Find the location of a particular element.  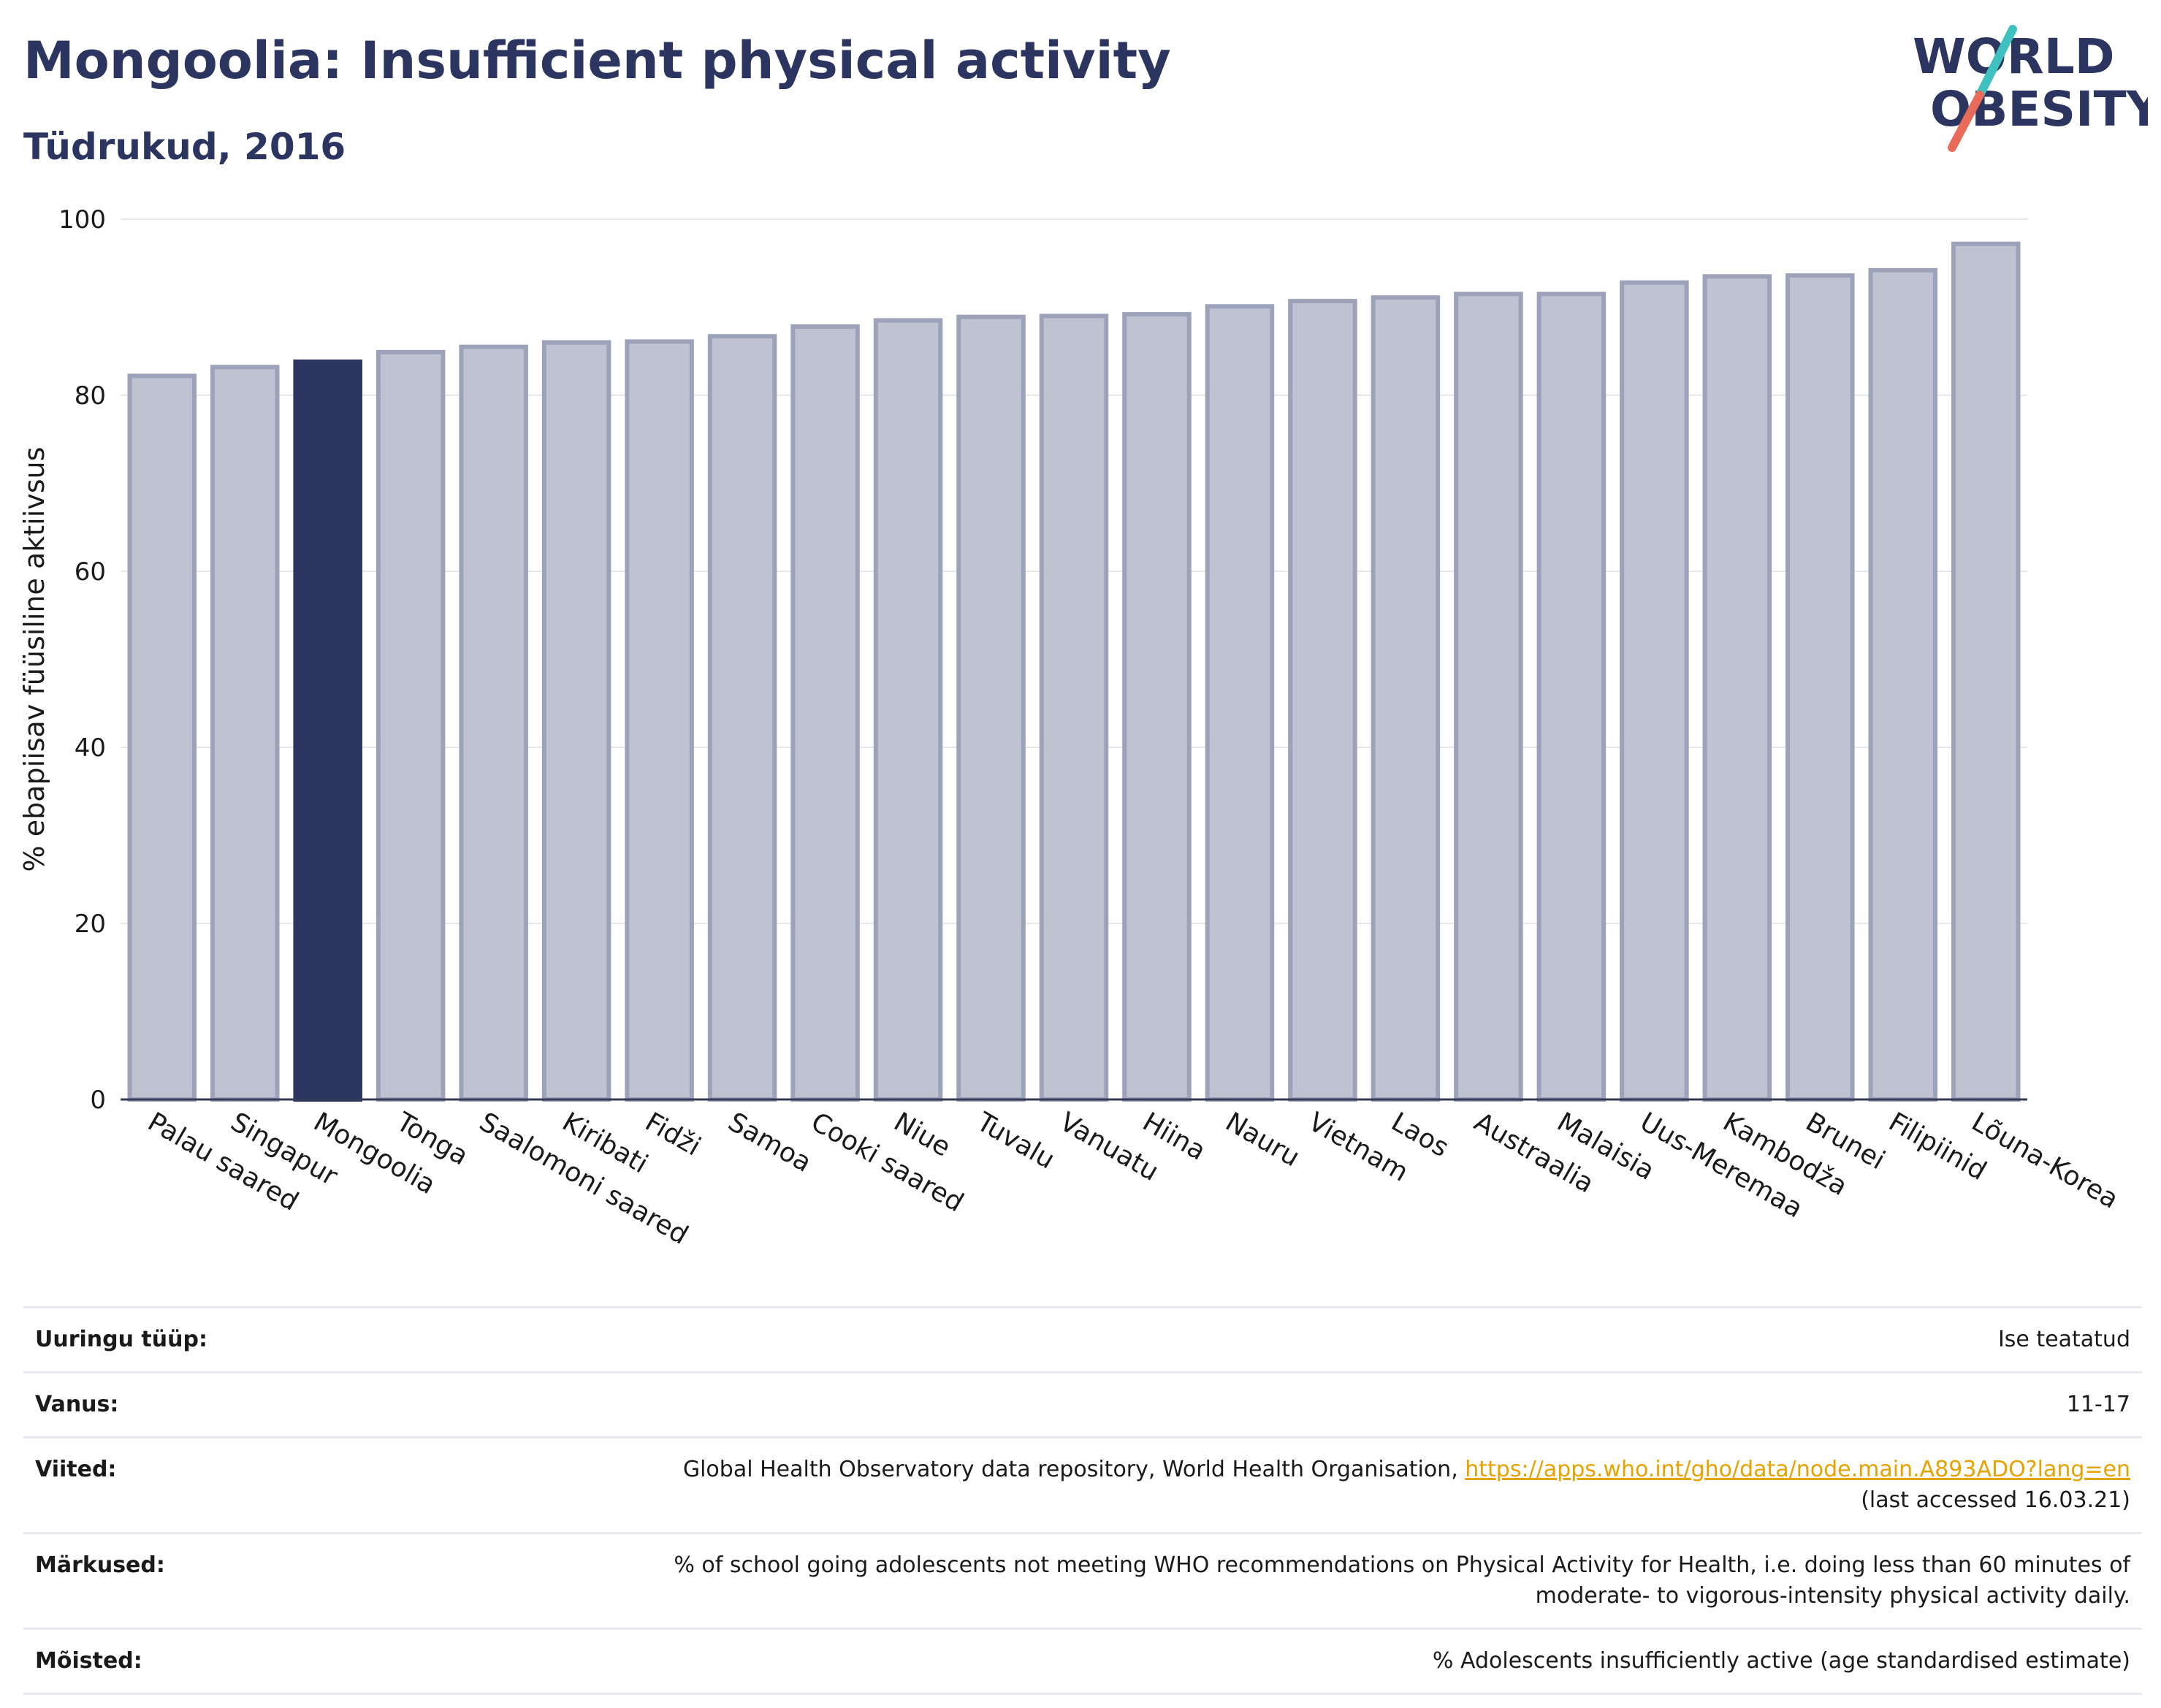

y-tick-label: 60 is located at coordinates (91, 572).